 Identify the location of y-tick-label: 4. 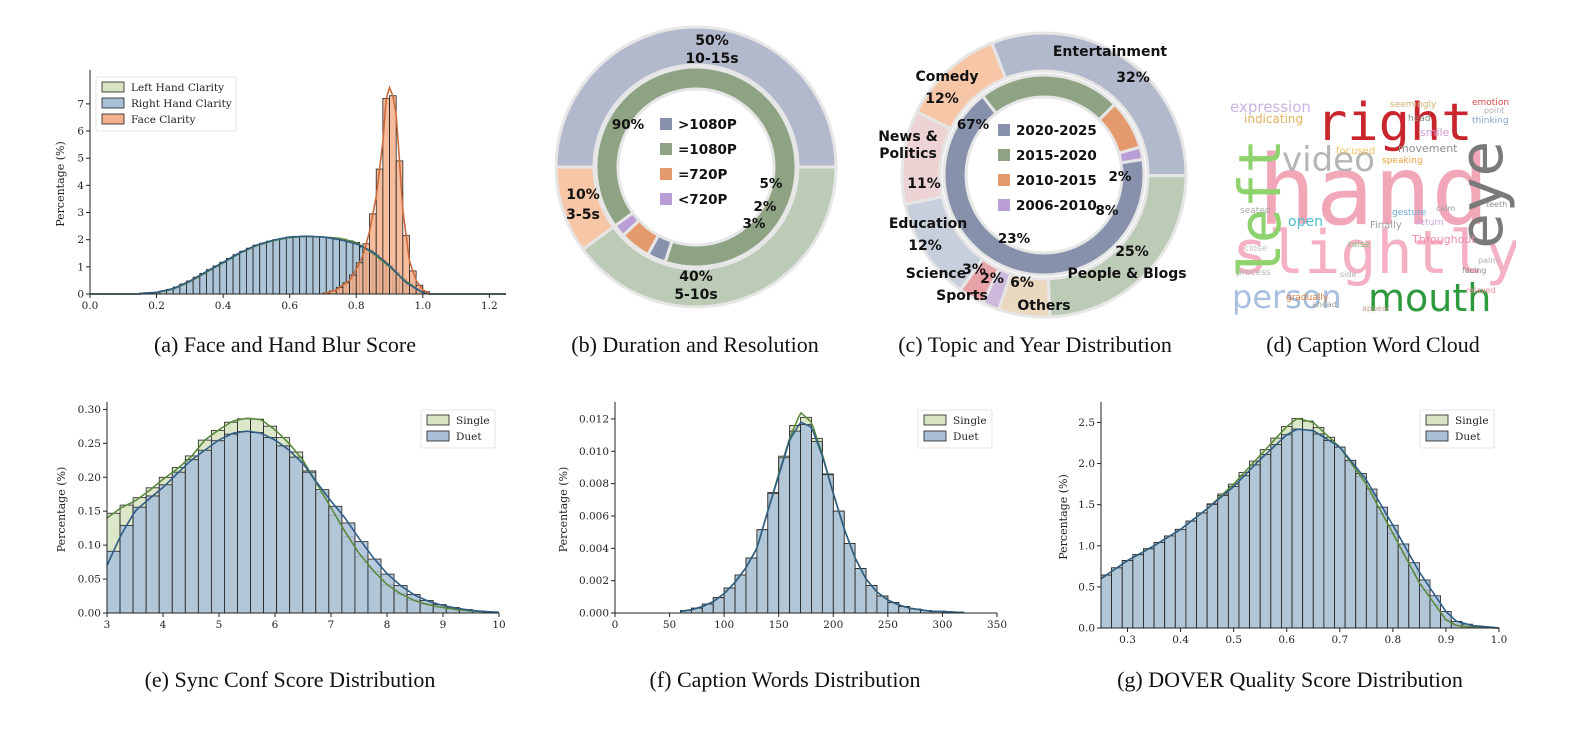
(80, 186).